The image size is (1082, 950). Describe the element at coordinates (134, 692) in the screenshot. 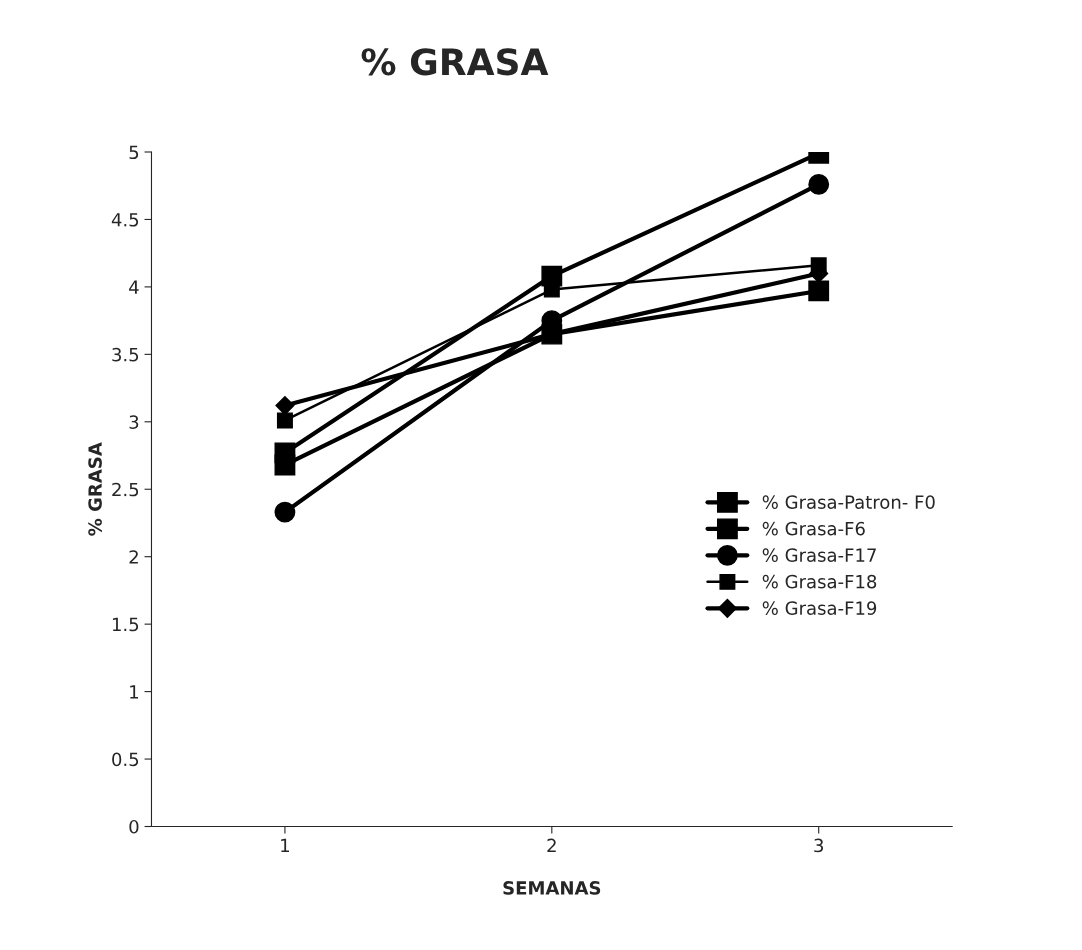

I see `y-tick-label: 1` at that location.